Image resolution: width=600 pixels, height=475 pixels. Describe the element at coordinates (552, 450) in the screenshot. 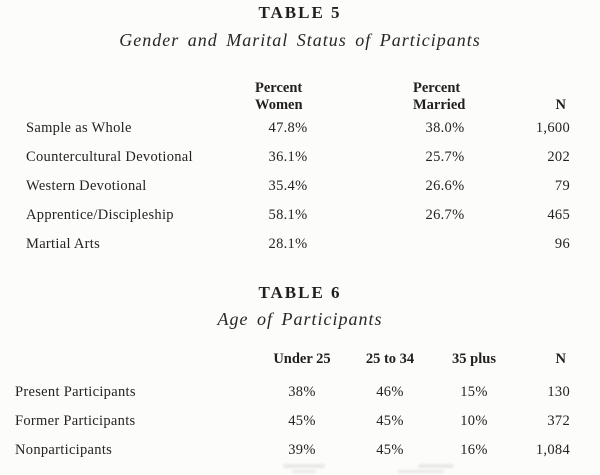

I see `cell-n: 1,084` at that location.